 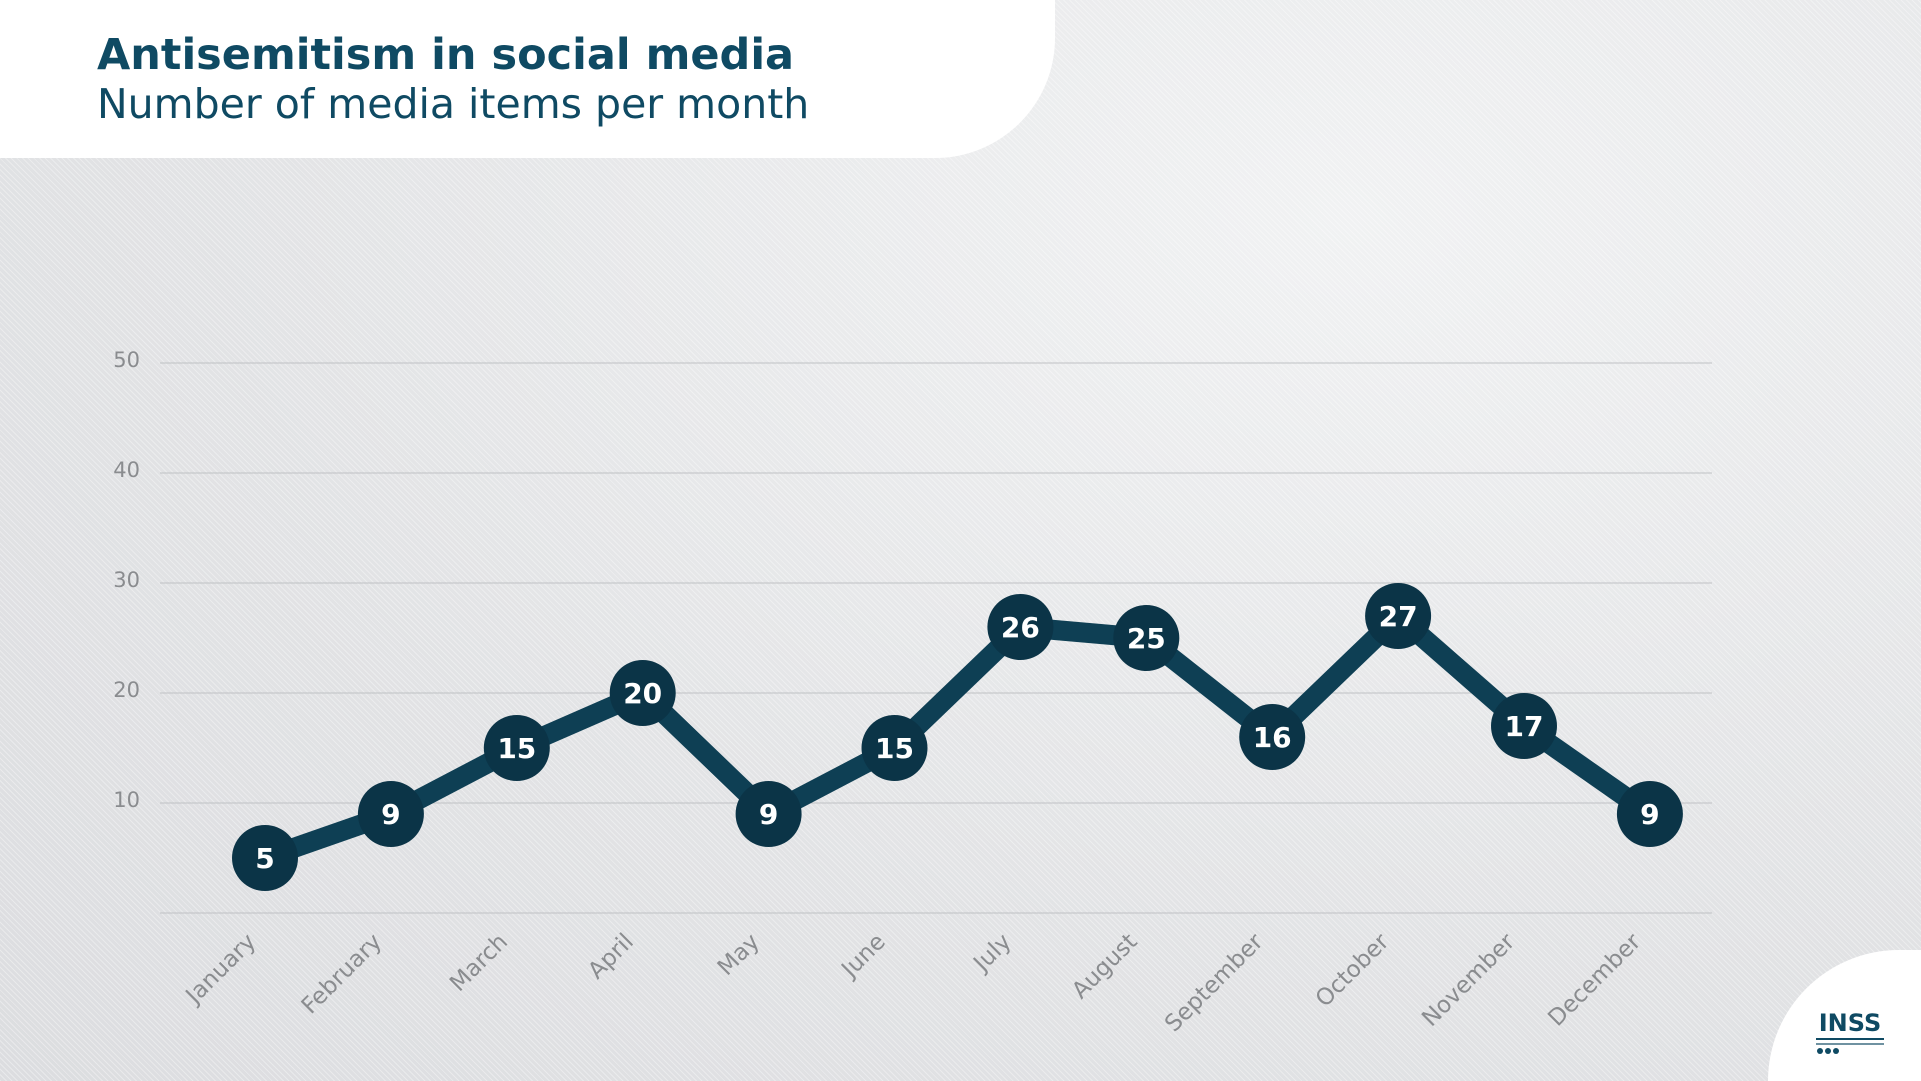 What do you see at coordinates (1850, 1044) in the screenshot?
I see `logo-caption-line` at bounding box center [1850, 1044].